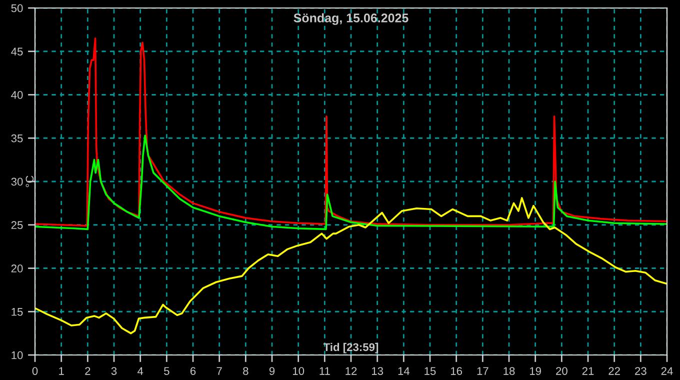 The width and height of the screenshot is (680, 380). Describe the element at coordinates (114, 371) in the screenshot. I see `x-tick-label: 3` at that location.